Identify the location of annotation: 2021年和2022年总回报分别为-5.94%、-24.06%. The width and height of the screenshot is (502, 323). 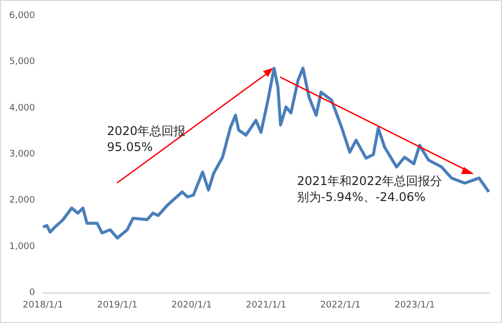
(370, 189).